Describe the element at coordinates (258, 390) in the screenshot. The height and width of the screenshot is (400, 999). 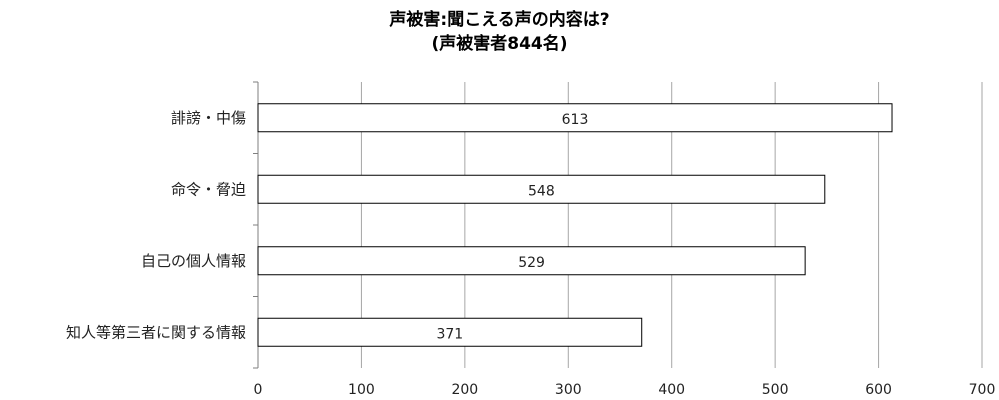
I see `x-tick-label: 0` at that location.